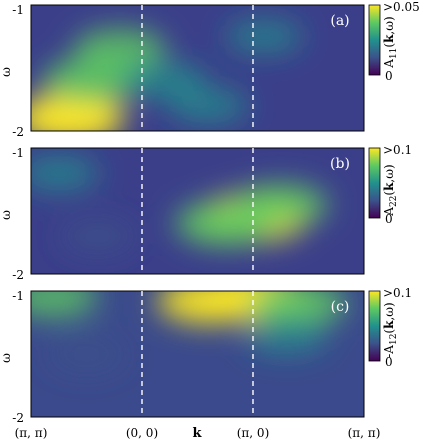 This screenshot has height=443, width=436. I want to click on colorbar-label: -A12(k,ω), so click(390, 329).